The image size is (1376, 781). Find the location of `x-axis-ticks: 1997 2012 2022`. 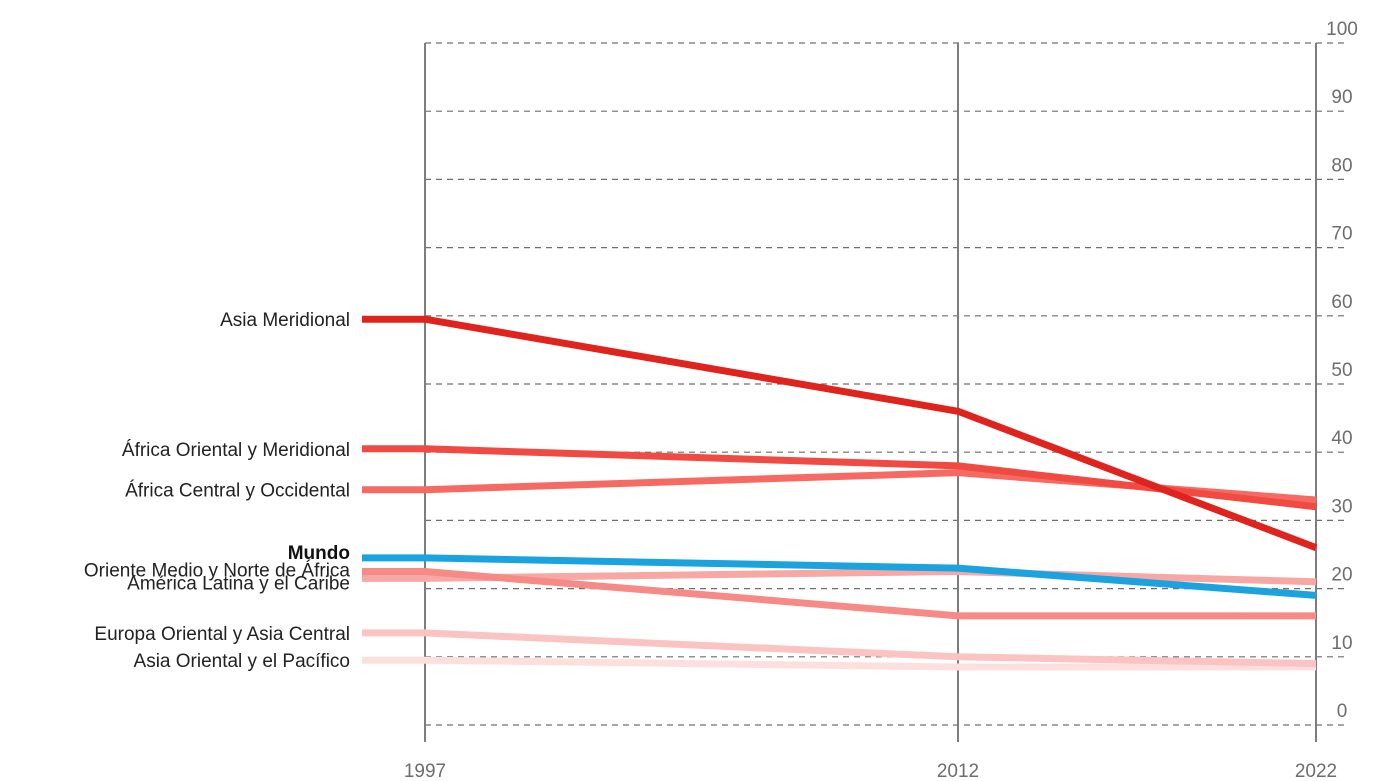

x-axis-ticks: 1997 2012 2022 is located at coordinates (870, 771).